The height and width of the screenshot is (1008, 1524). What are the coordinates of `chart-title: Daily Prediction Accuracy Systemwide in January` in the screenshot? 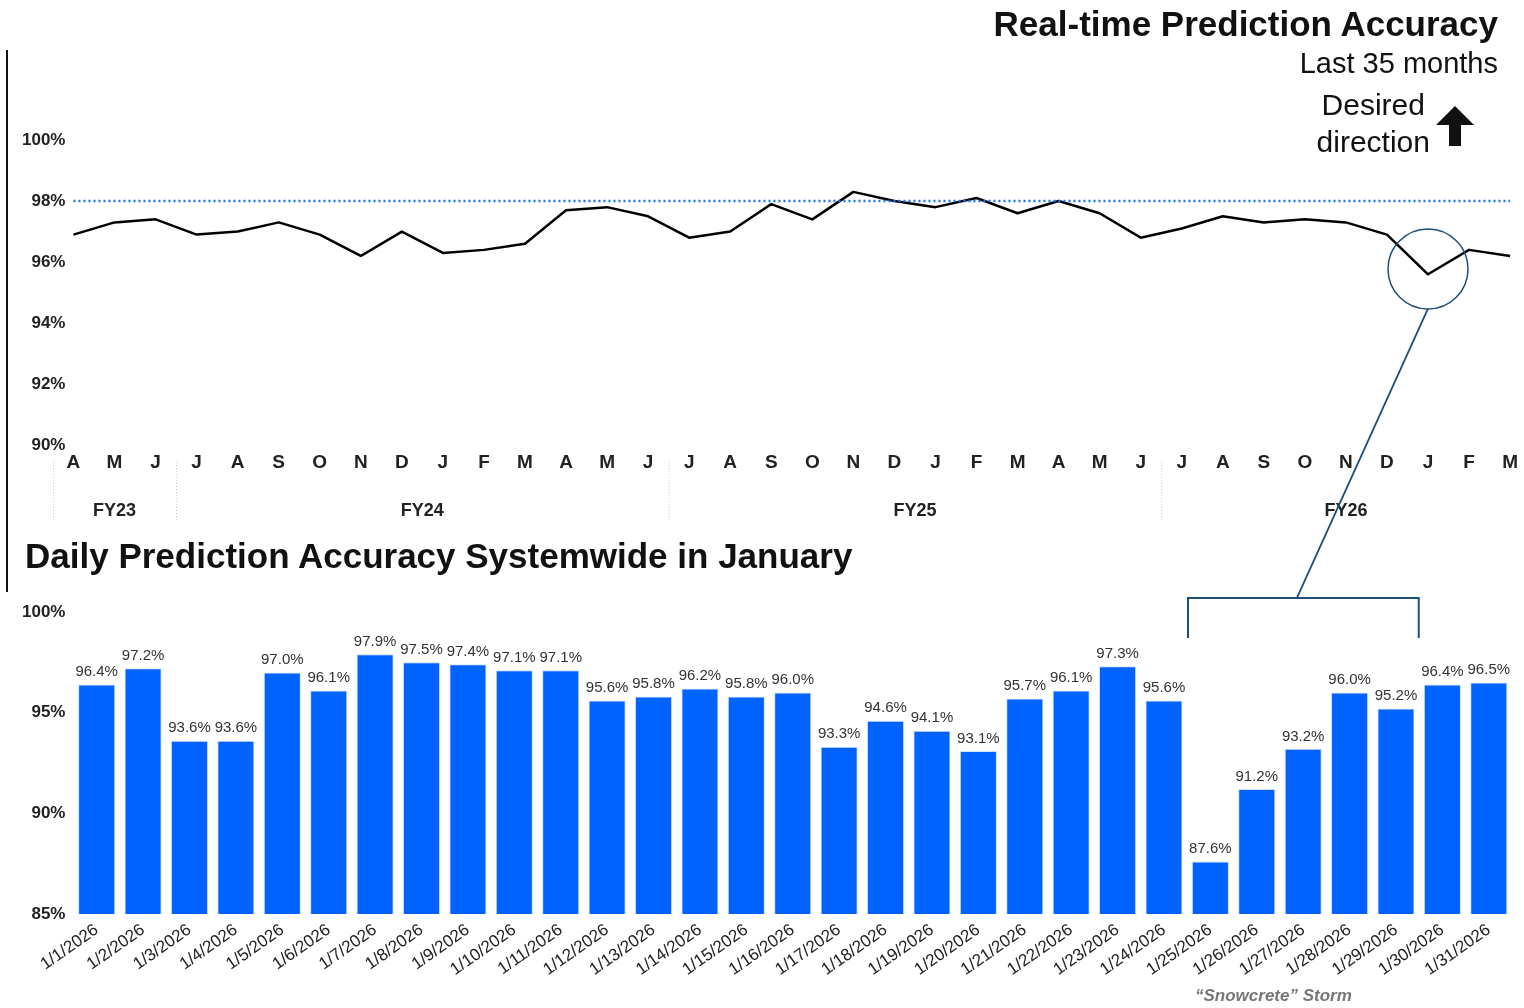 It's located at (439, 556).